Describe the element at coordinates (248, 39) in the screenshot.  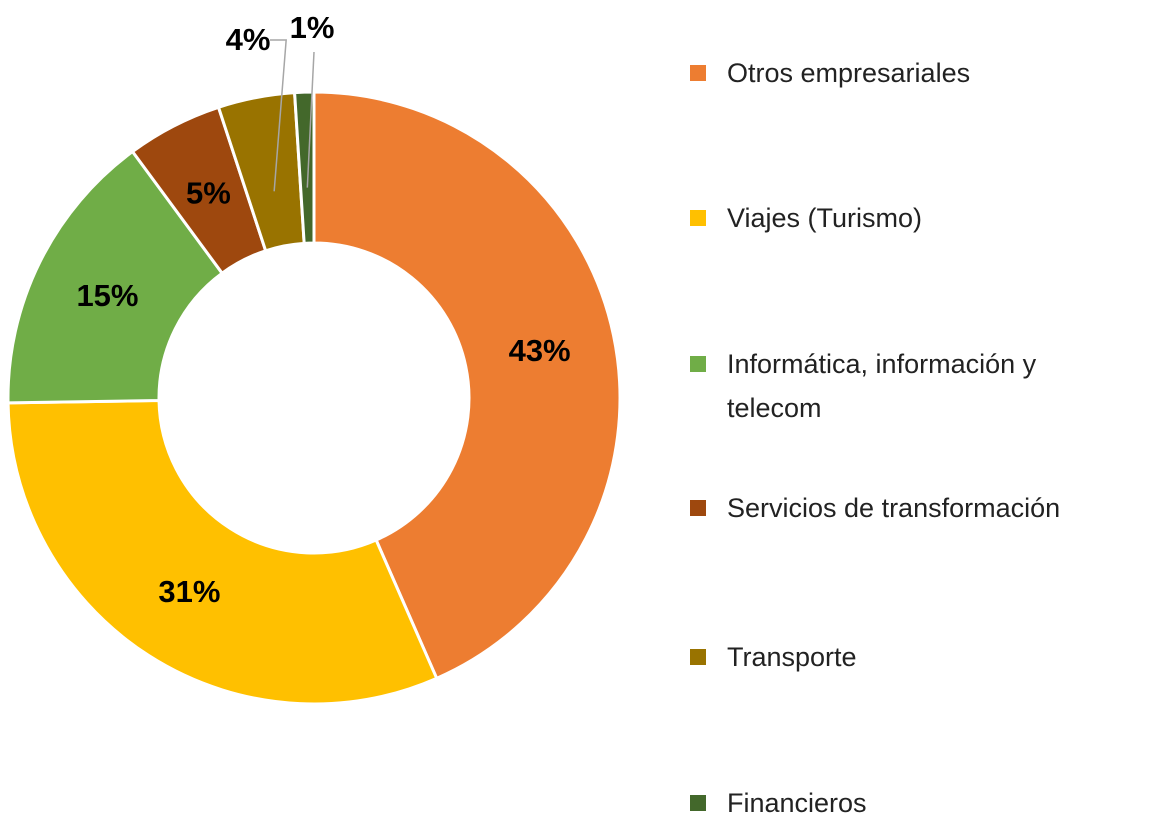
I see `data-label: 4%` at that location.